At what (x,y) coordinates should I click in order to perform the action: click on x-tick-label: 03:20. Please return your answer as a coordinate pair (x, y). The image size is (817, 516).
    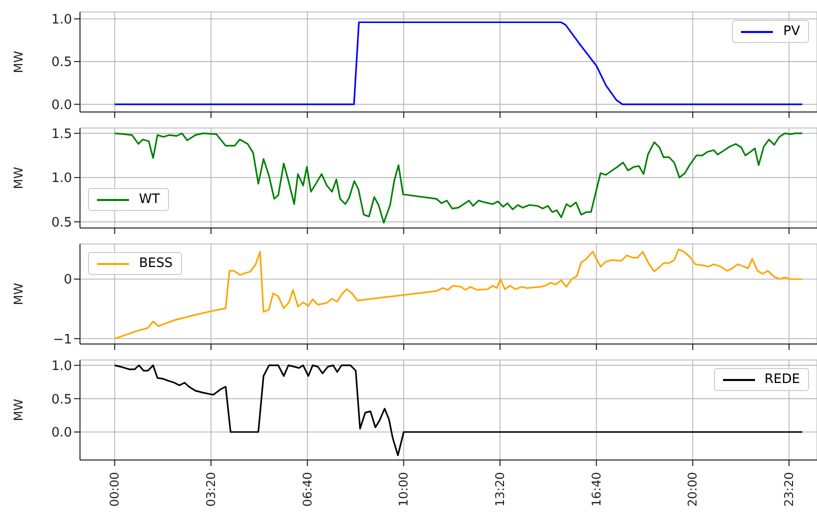
    Looking at the image, I should click on (211, 489).